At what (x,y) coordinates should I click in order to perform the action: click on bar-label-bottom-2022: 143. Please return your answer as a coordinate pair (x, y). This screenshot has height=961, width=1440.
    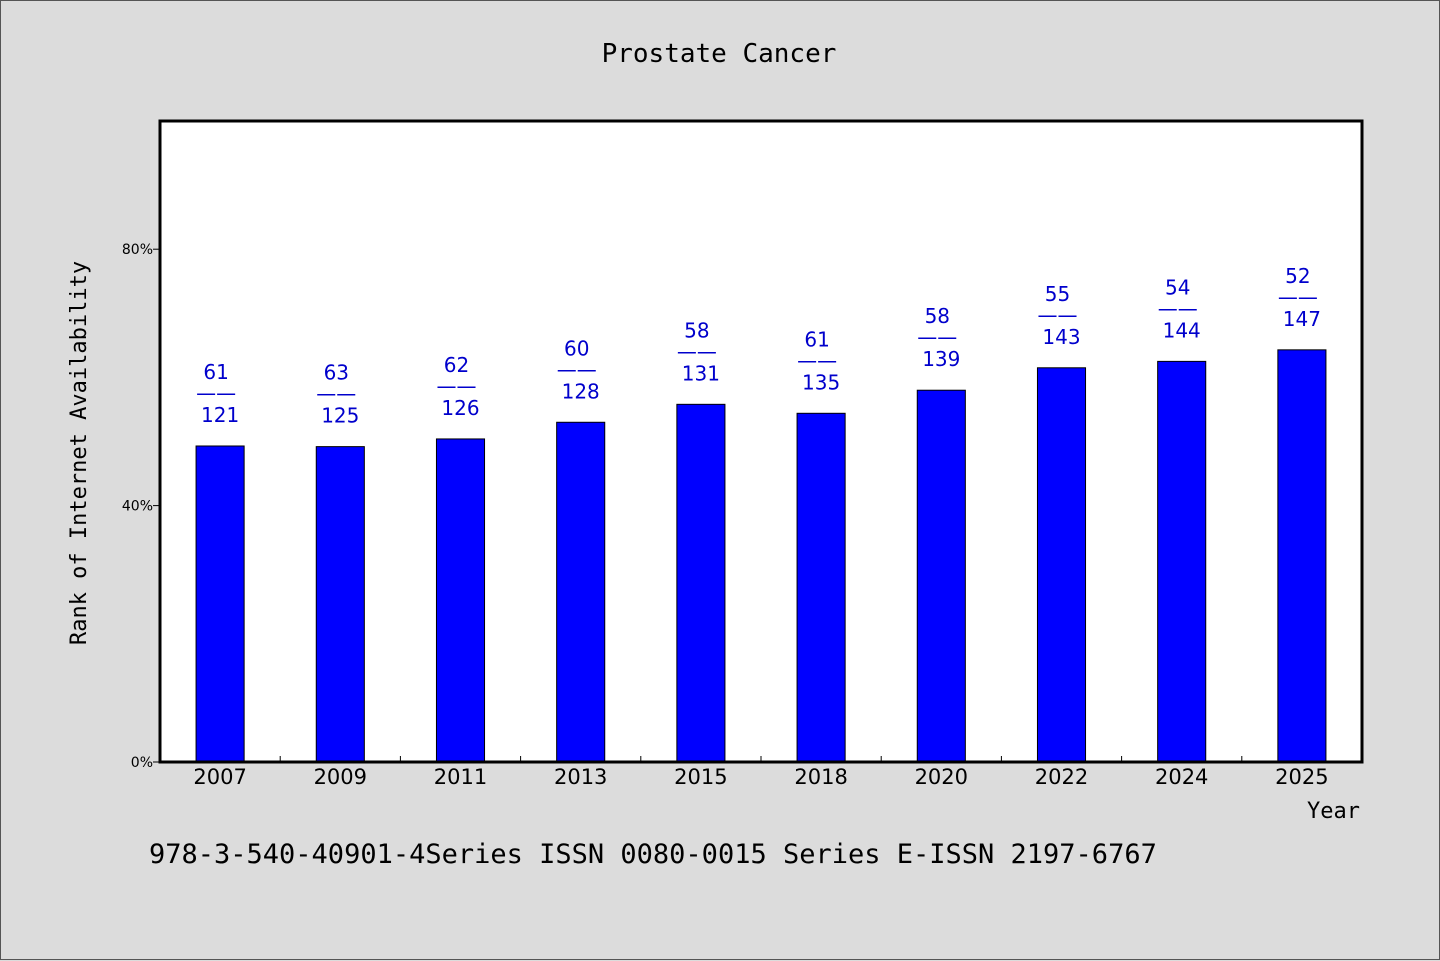
    Looking at the image, I should click on (1061, 337).